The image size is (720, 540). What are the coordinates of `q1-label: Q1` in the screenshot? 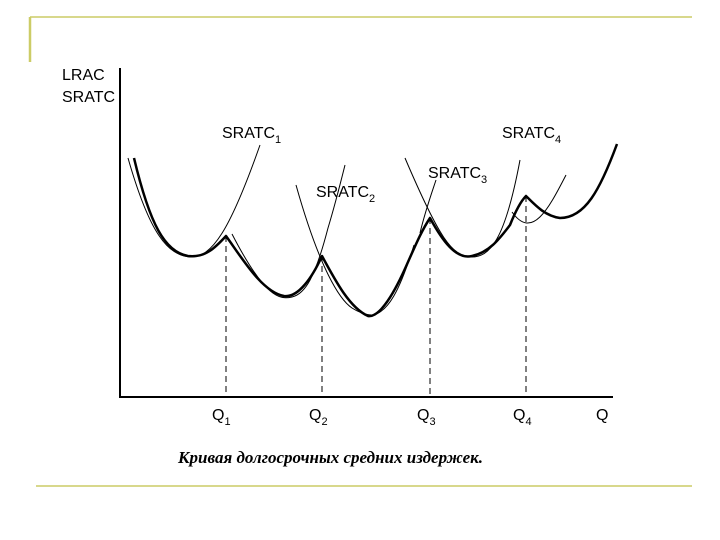 It's located at (221, 417).